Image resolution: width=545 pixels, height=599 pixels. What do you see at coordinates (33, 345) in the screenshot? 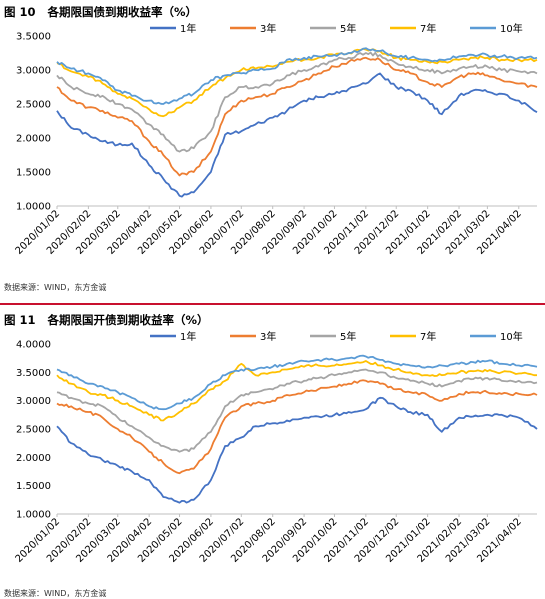
I see `y-tick-label: 4.0000` at bounding box center [33, 345].